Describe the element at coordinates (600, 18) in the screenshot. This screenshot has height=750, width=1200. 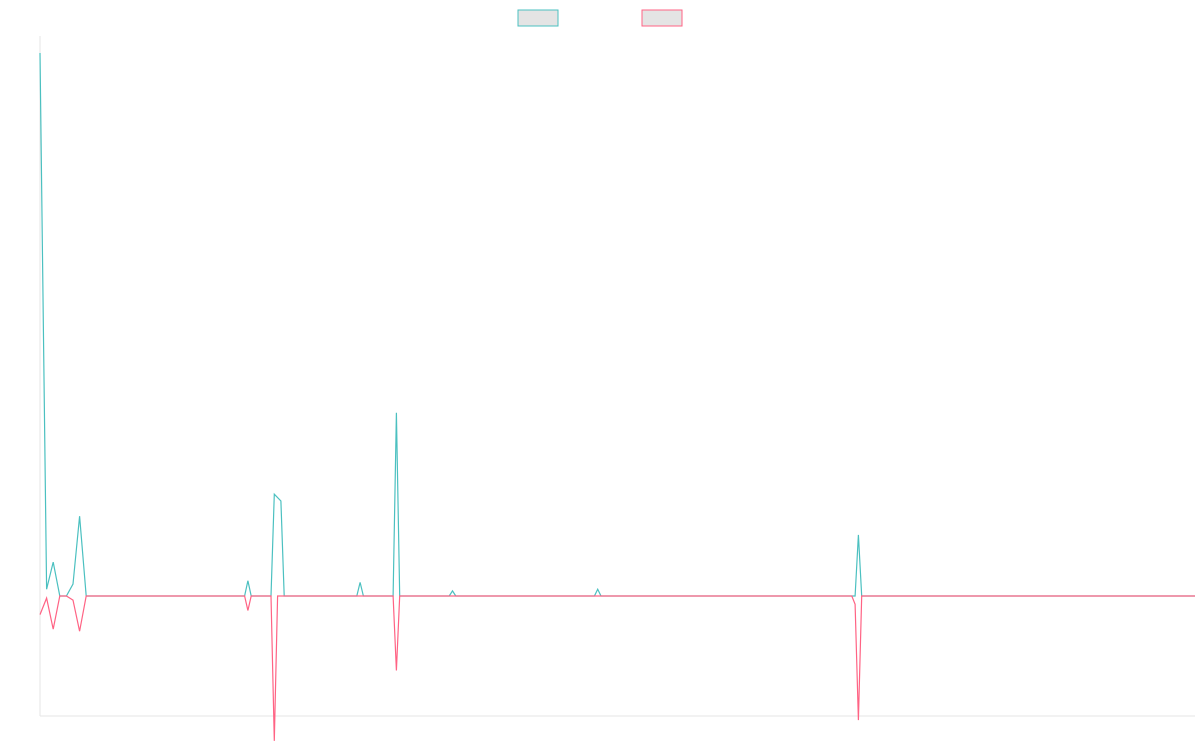
I see `legend` at that location.